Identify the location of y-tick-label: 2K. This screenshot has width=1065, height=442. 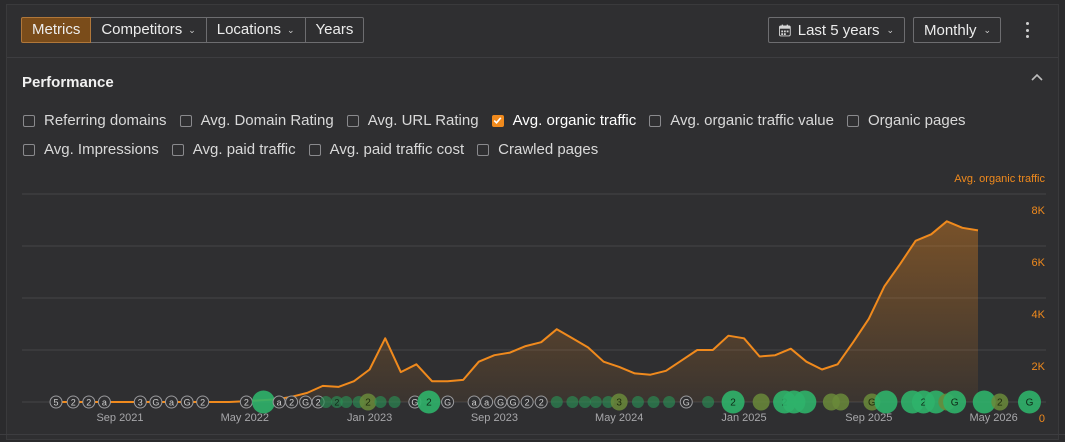
(1039, 367).